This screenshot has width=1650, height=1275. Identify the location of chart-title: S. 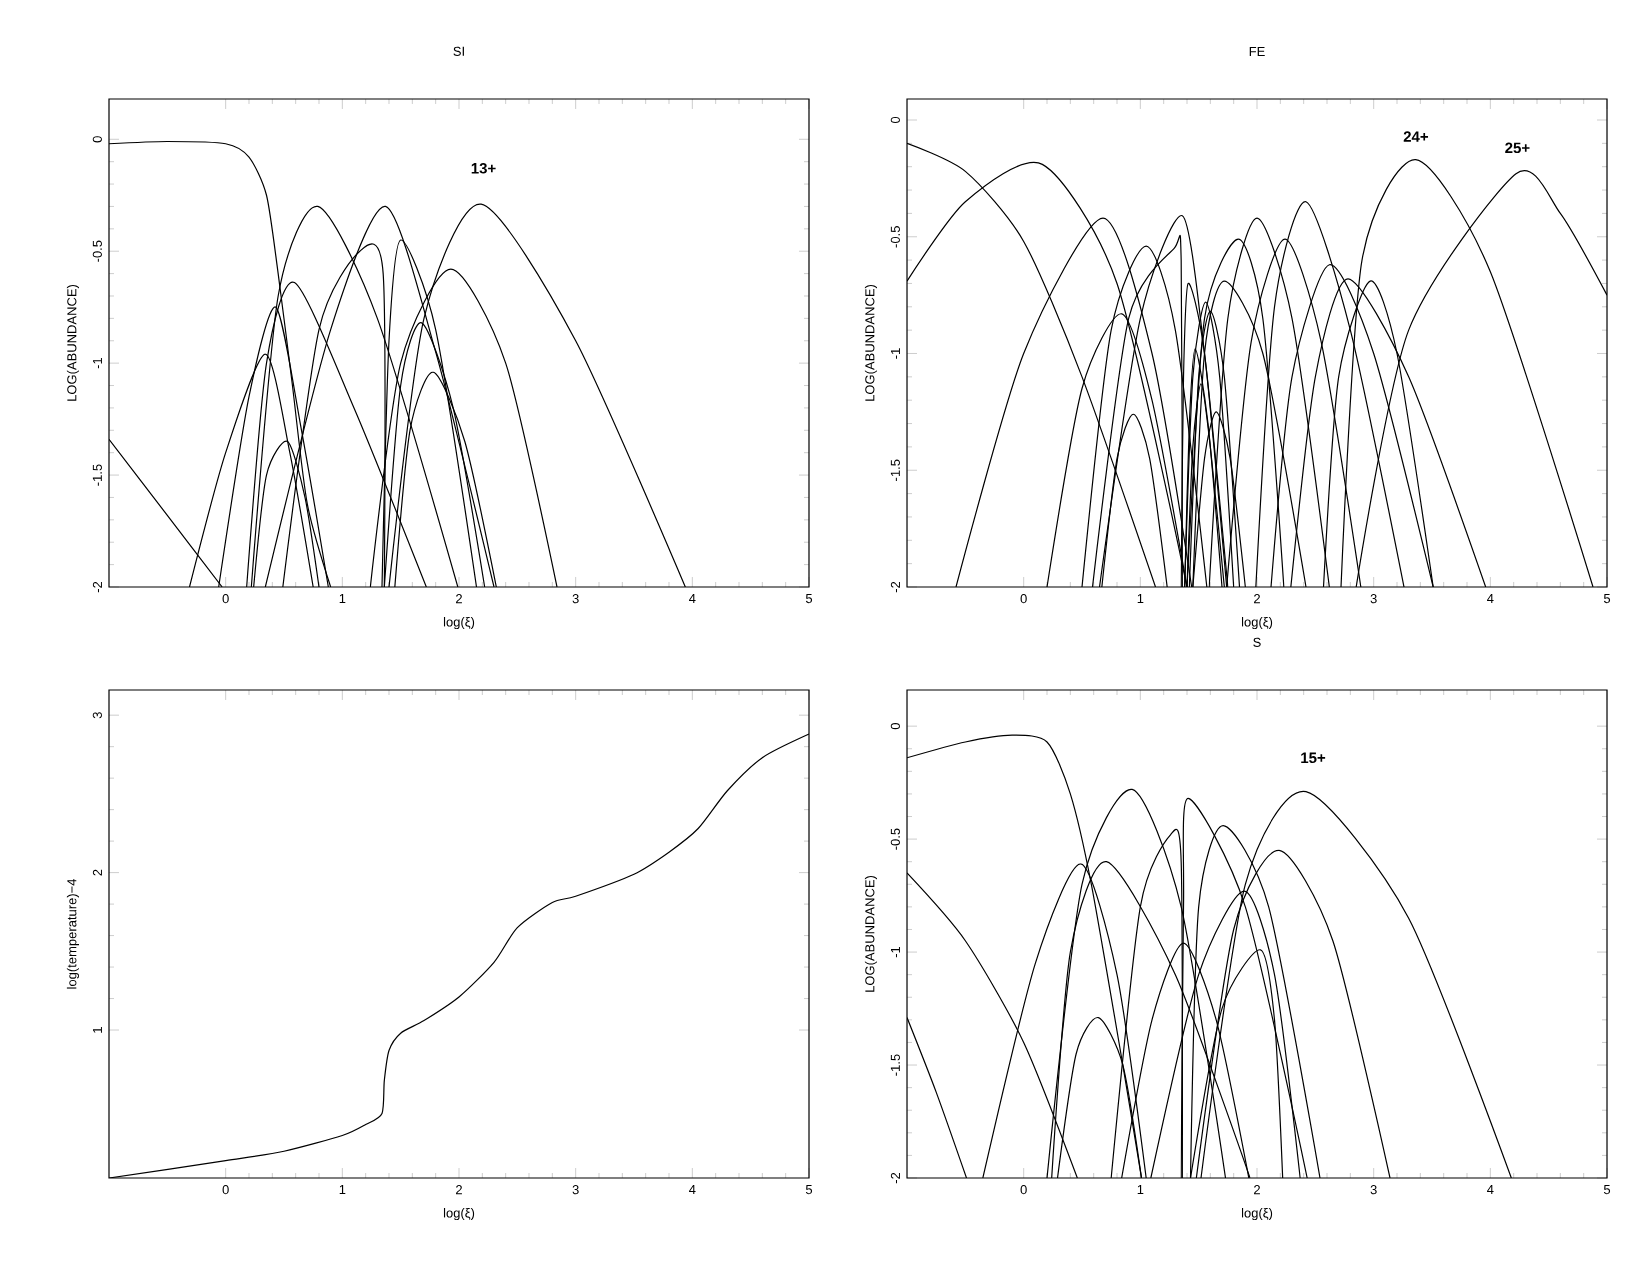
(1257, 642).